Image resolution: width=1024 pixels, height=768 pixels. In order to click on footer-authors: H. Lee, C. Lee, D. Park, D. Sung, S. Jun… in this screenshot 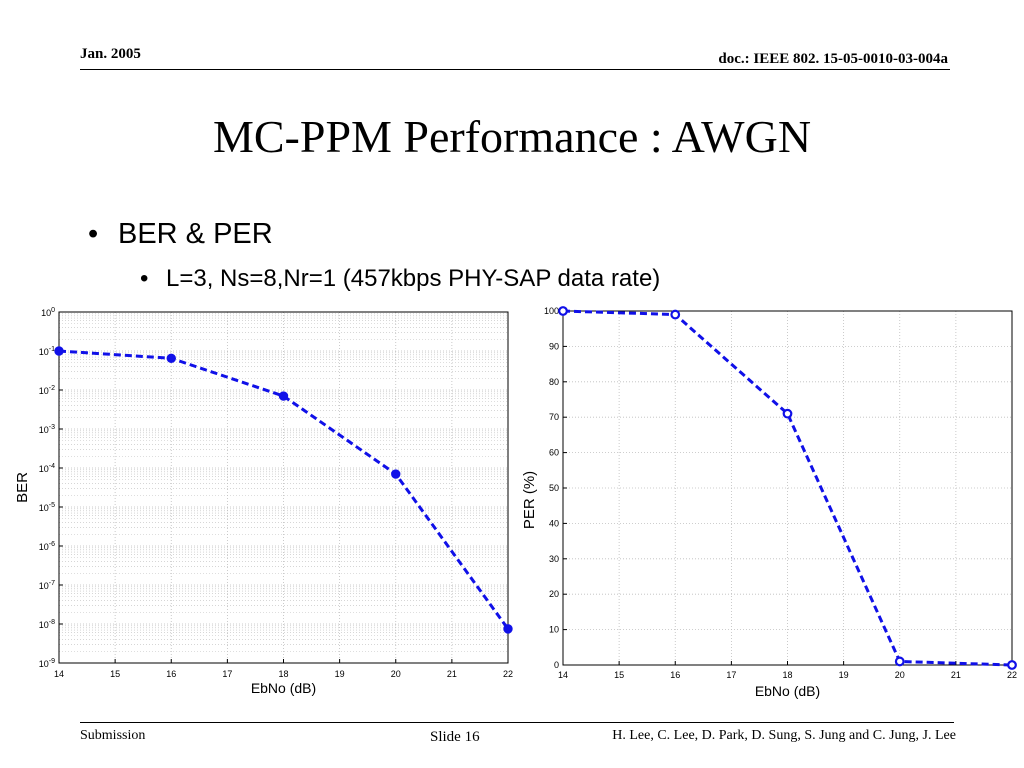, I will do `click(784, 735)`.